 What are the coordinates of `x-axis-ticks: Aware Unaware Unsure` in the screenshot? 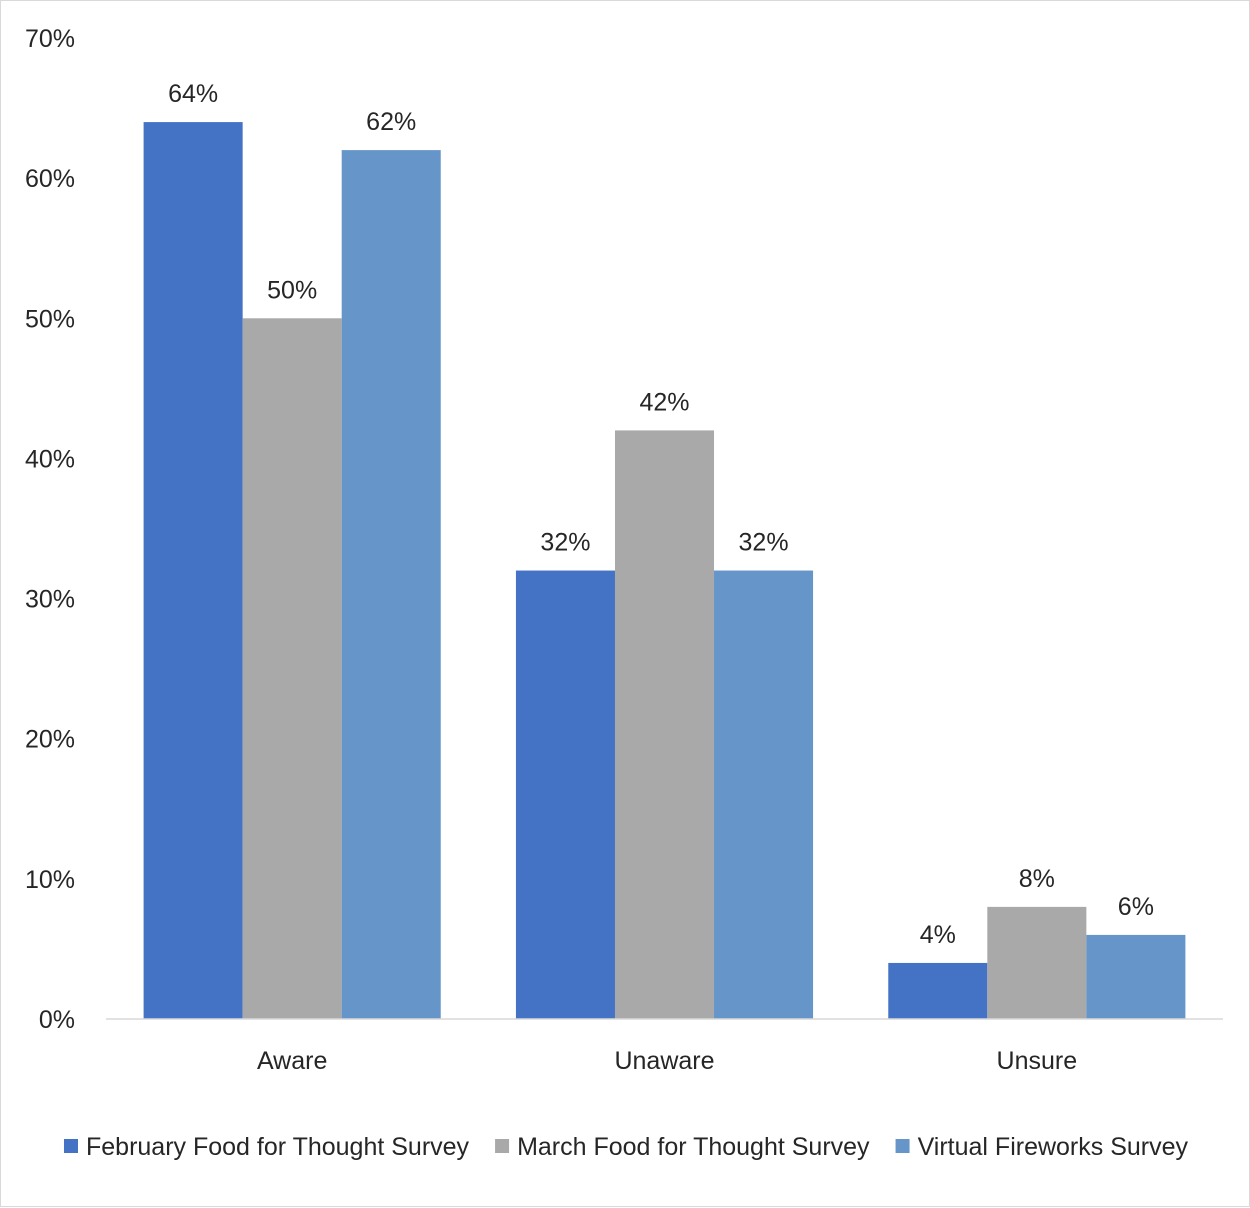 It's located at (667, 1061).